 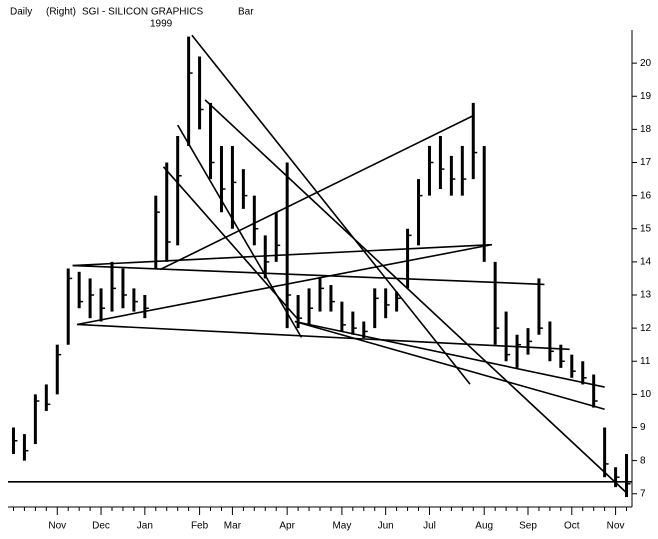 What do you see at coordinates (200, 526) in the screenshot?
I see `x-tick-label: Feb` at bounding box center [200, 526].